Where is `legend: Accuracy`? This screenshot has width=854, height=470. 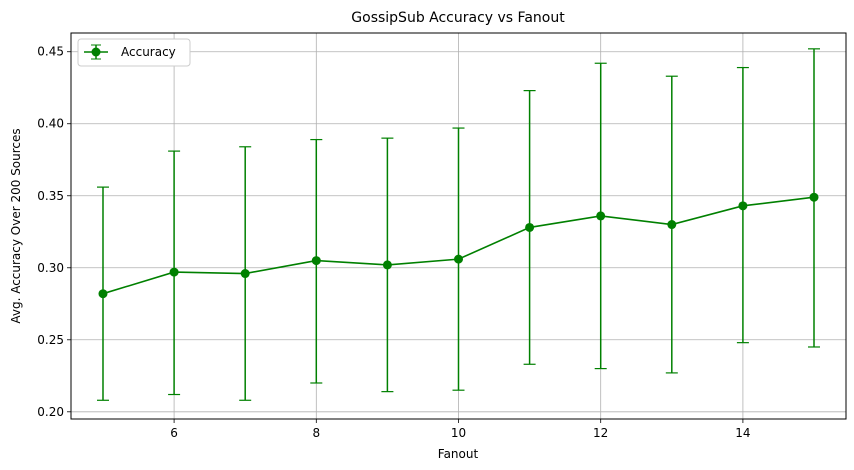 legend: Accuracy is located at coordinates (134, 52).